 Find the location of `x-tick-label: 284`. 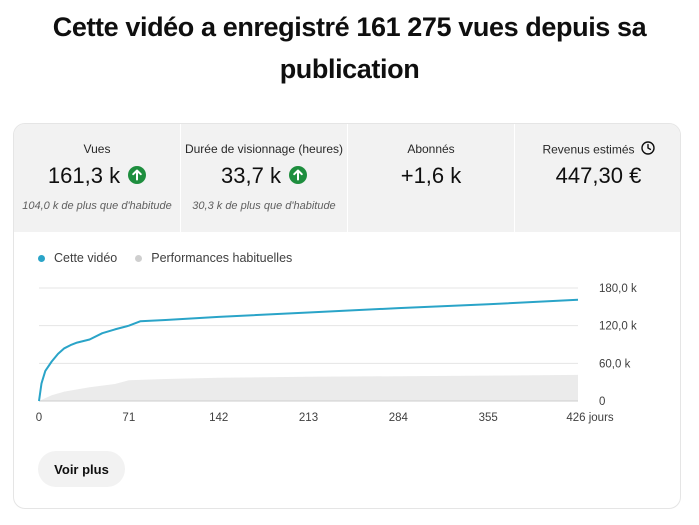

x-tick-label: 284 is located at coordinates (399, 418).